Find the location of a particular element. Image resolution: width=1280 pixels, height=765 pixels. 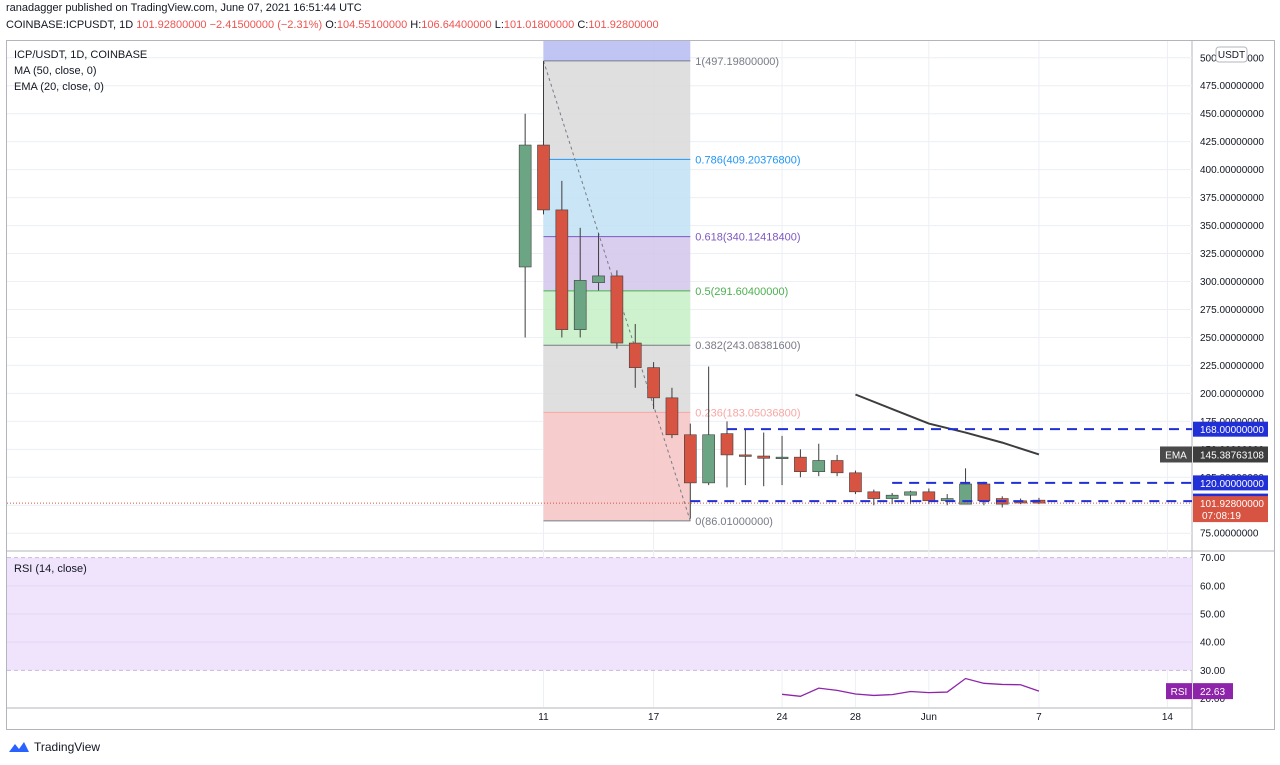

time-tick-label: 14 is located at coordinates (1168, 717).